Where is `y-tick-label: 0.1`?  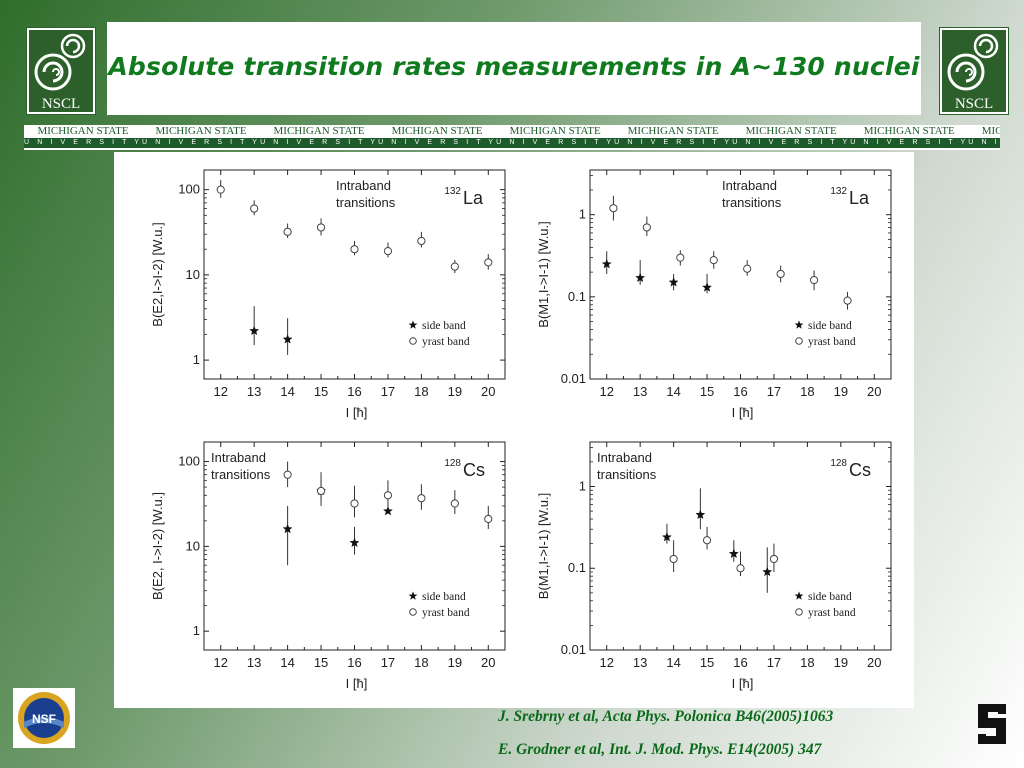
y-tick-label: 0.1 is located at coordinates (577, 296).